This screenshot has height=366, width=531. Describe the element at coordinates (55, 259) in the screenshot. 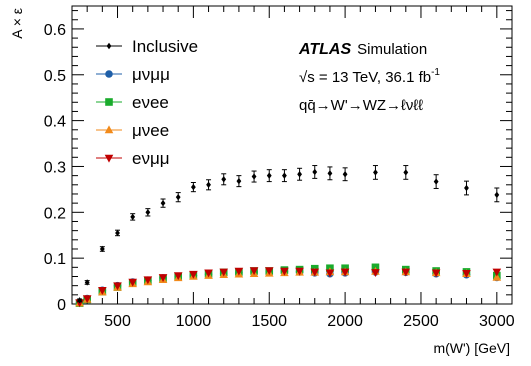

I see `y-tick-label: 0.1` at that location.